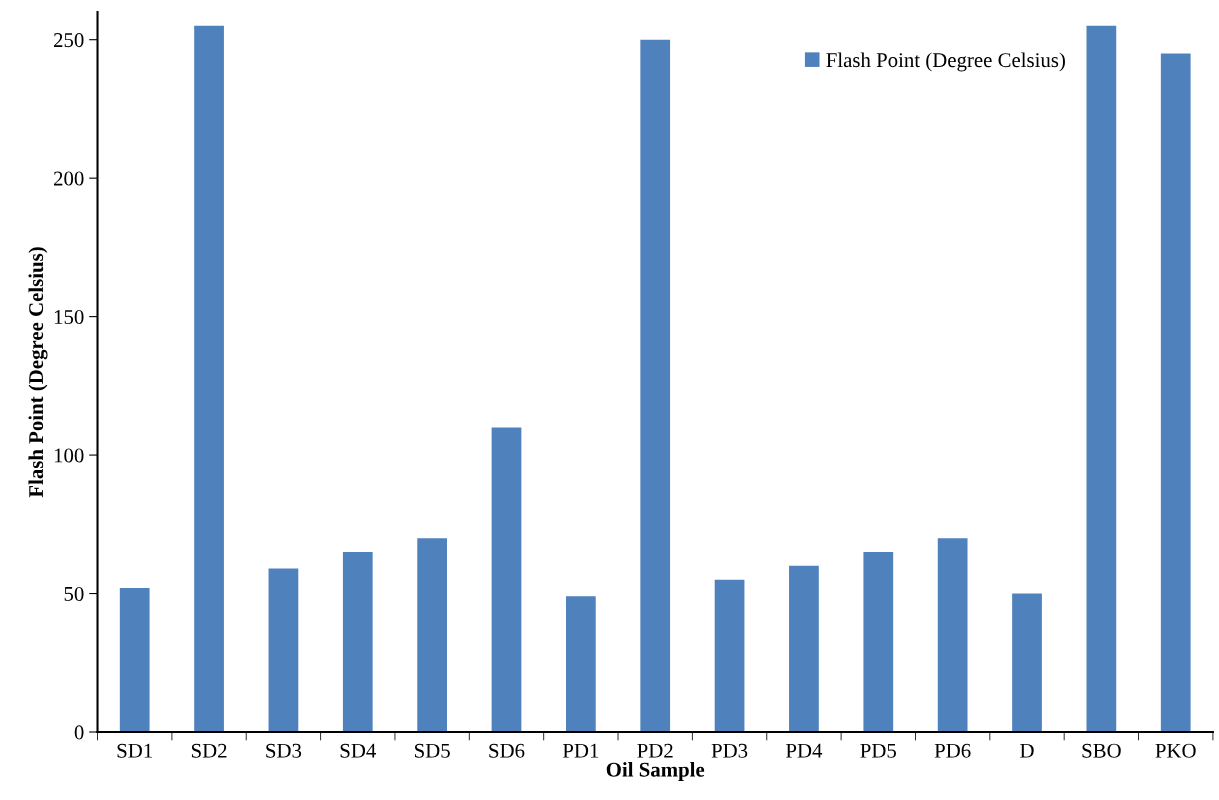 The width and height of the screenshot is (1219, 800). I want to click on x-tick-label: D, so click(1027, 750).